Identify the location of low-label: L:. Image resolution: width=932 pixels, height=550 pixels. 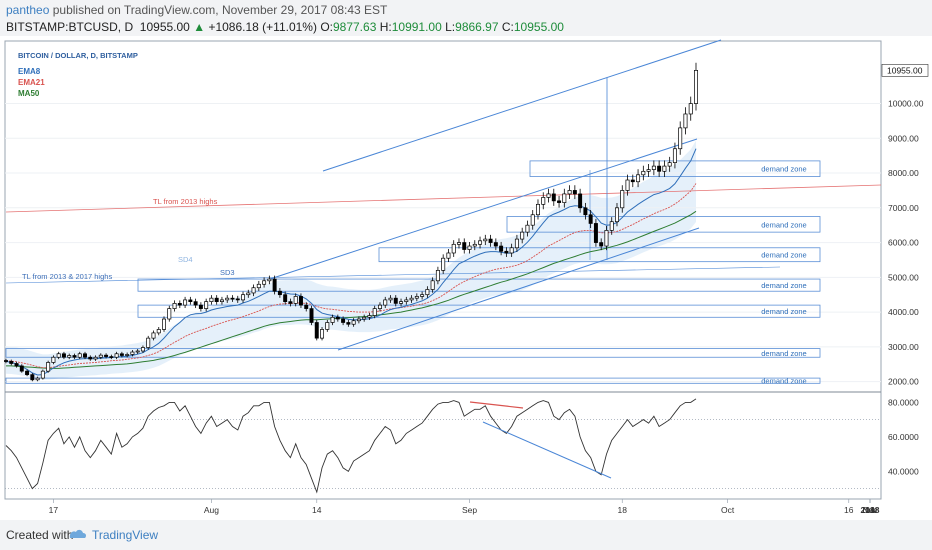
(450, 27).